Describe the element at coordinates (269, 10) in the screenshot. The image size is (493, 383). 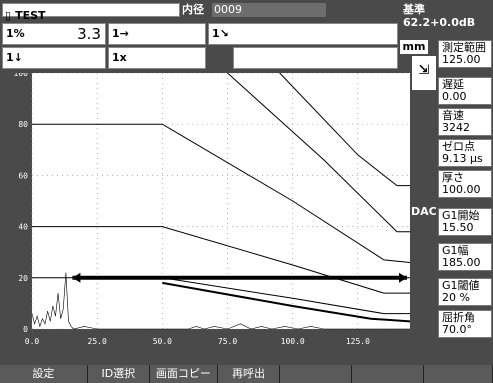
I see `inner-dia-value: 0009` at that location.